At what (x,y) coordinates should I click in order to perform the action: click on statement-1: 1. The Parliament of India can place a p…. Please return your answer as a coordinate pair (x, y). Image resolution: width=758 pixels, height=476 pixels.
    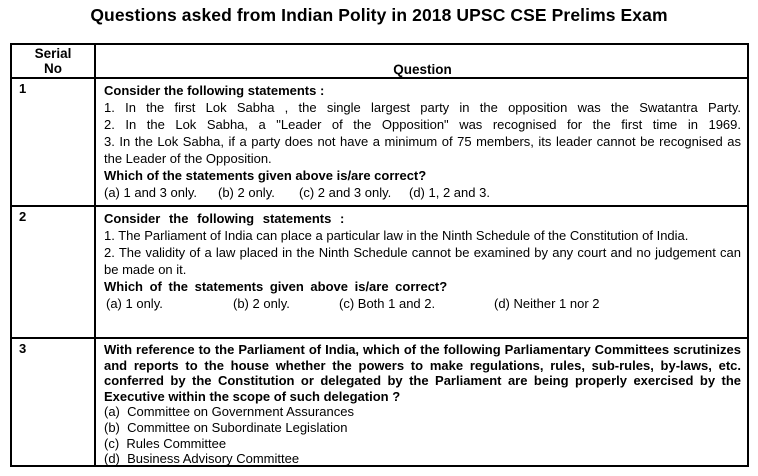
    Looking at the image, I should click on (396, 235).